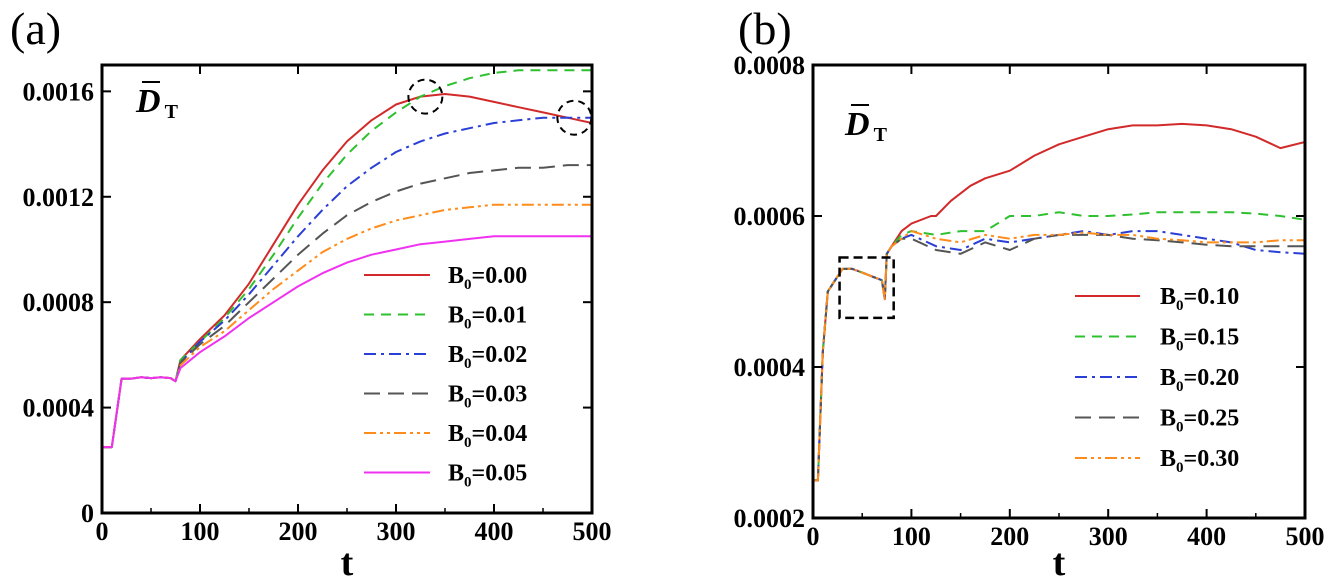 The image size is (1328, 577). What do you see at coordinates (87, 513) in the screenshot?
I see `y-tick-label: 0` at bounding box center [87, 513].